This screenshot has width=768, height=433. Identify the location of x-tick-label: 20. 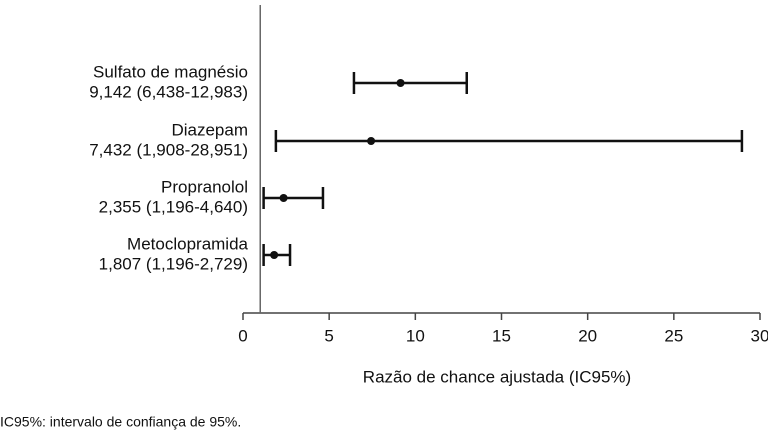
(587, 335).